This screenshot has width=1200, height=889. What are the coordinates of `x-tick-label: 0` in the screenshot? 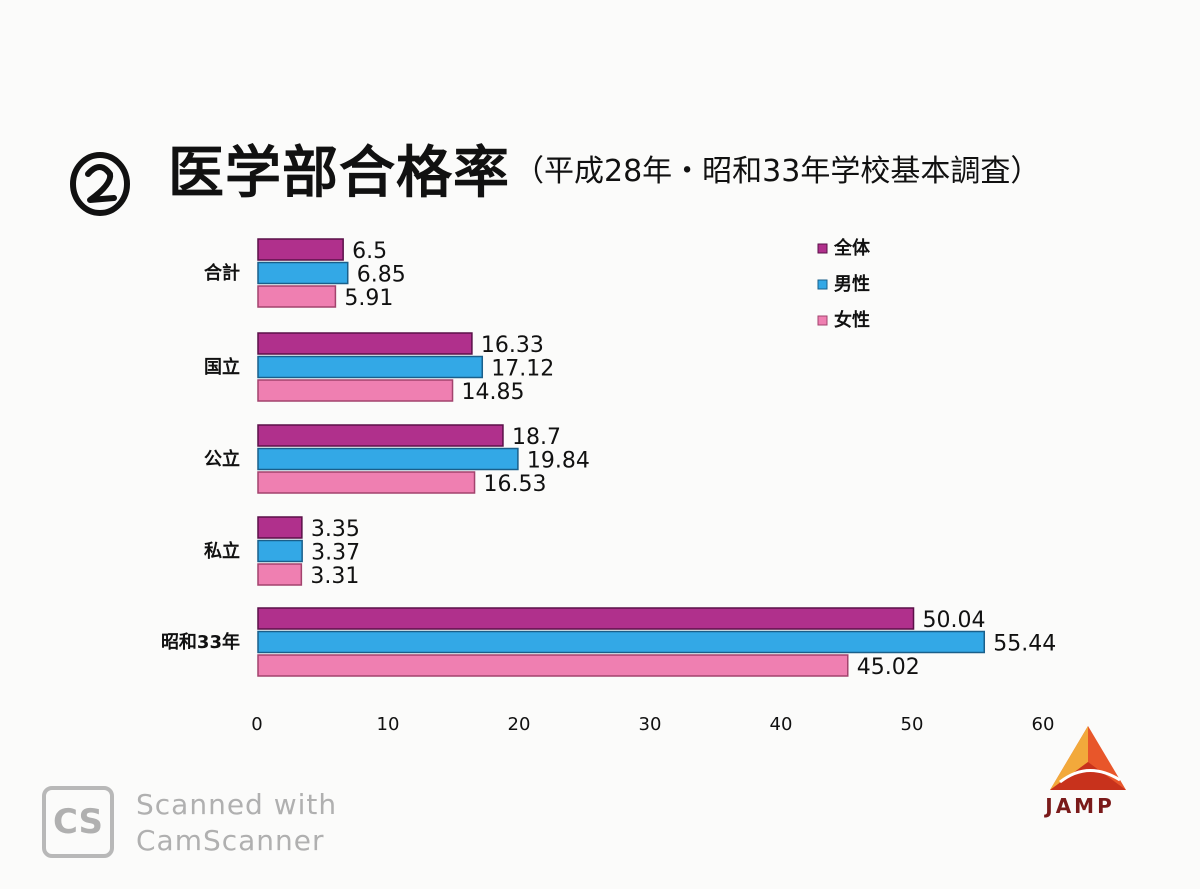 It's located at (256, 724).